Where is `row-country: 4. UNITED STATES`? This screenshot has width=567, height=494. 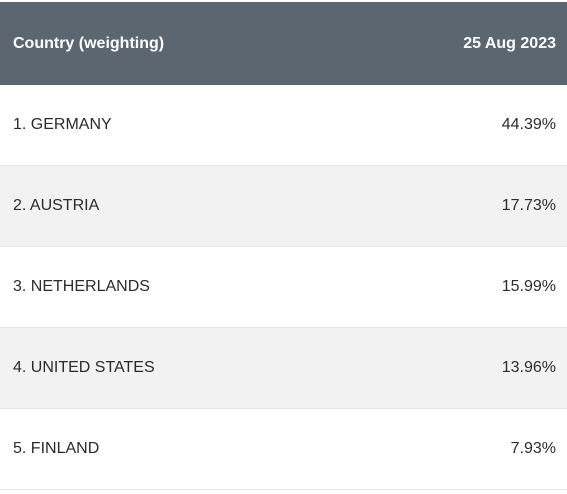
row-country: 4. UNITED STATES is located at coordinates (84, 367).